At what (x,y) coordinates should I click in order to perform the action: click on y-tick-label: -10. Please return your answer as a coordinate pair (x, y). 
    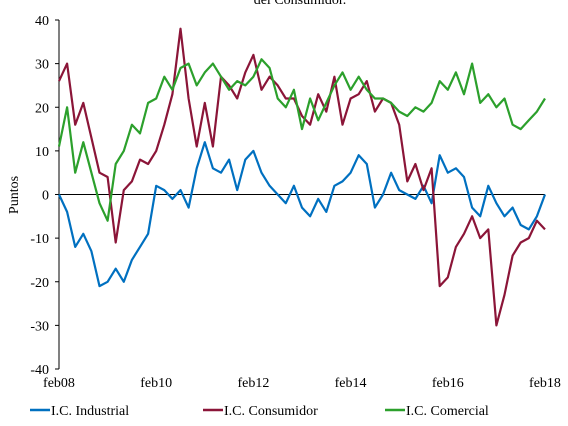
    Looking at the image, I should click on (39, 239).